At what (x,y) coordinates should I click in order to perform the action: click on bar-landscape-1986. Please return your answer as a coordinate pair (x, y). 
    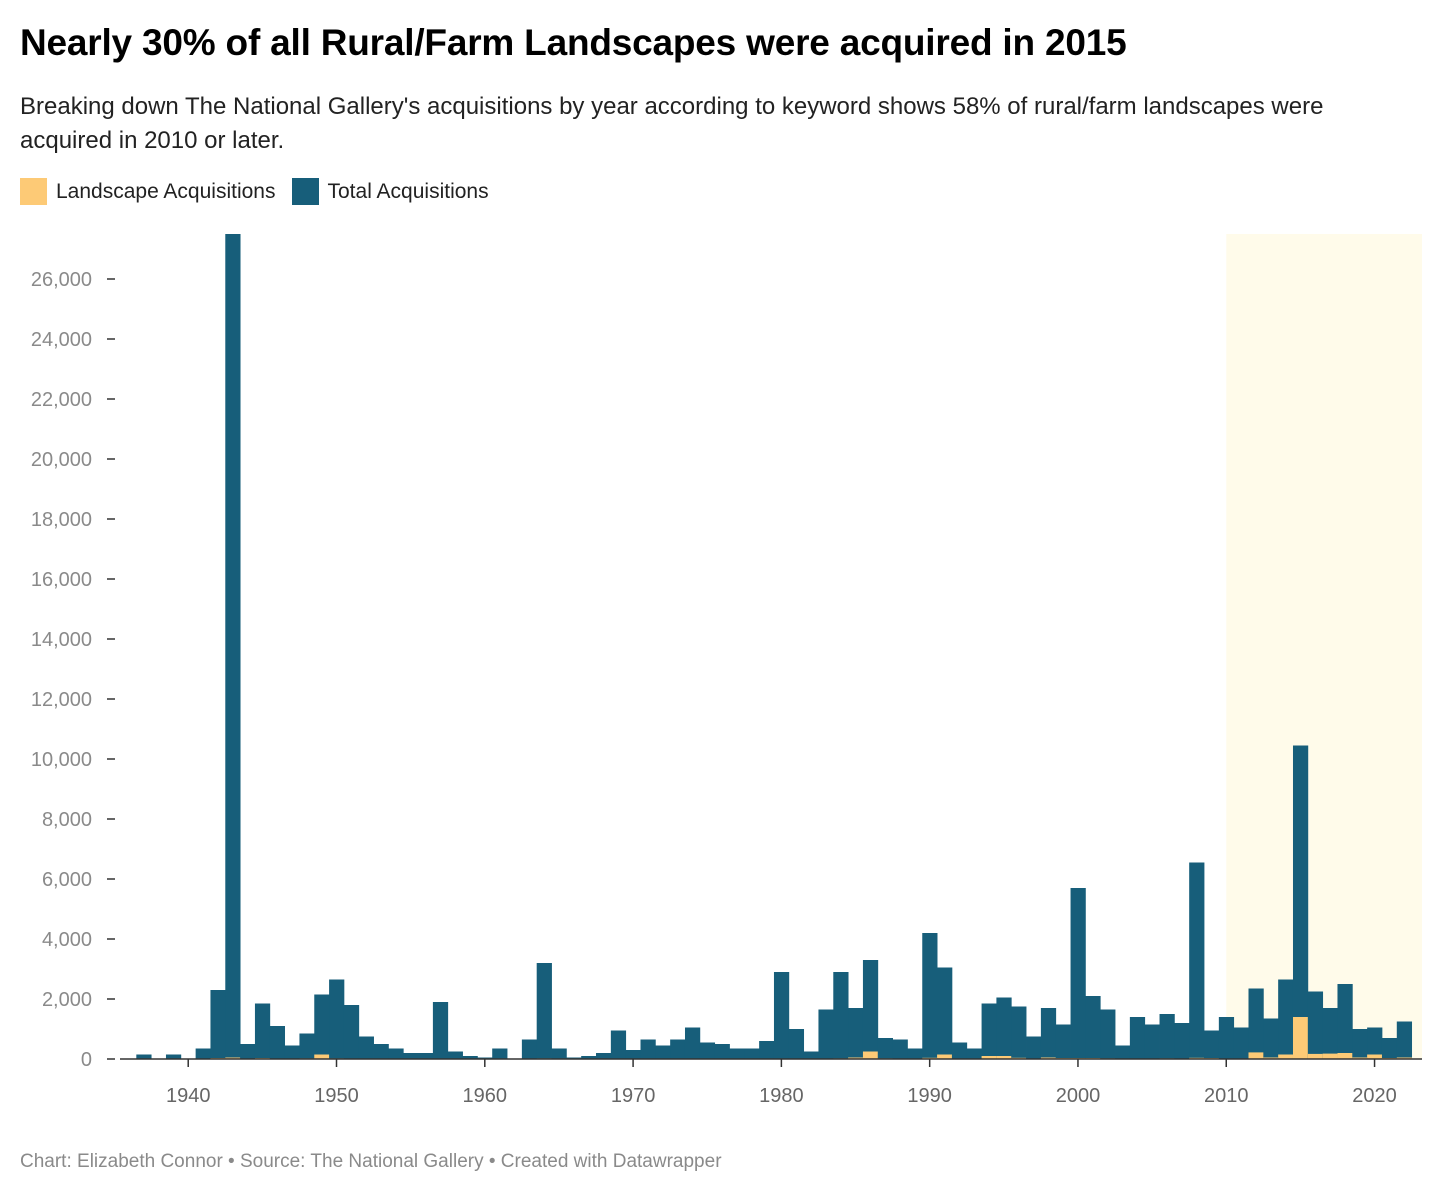
    Looking at the image, I should click on (870, 1055).